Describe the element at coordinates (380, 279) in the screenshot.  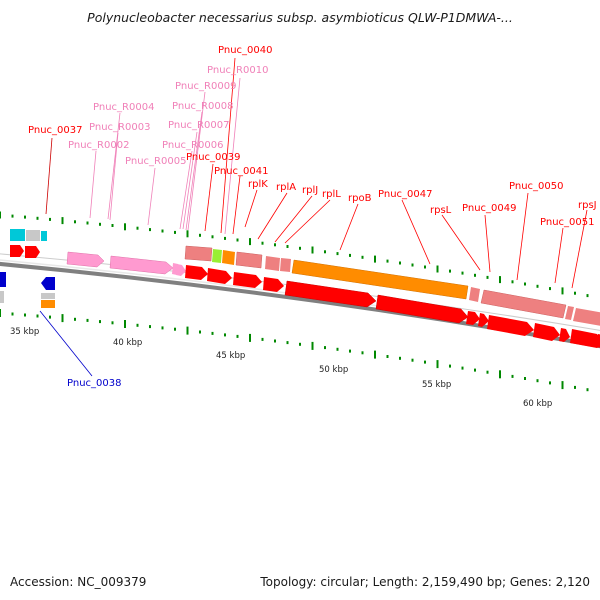
I see `rpoB-gene` at that location.